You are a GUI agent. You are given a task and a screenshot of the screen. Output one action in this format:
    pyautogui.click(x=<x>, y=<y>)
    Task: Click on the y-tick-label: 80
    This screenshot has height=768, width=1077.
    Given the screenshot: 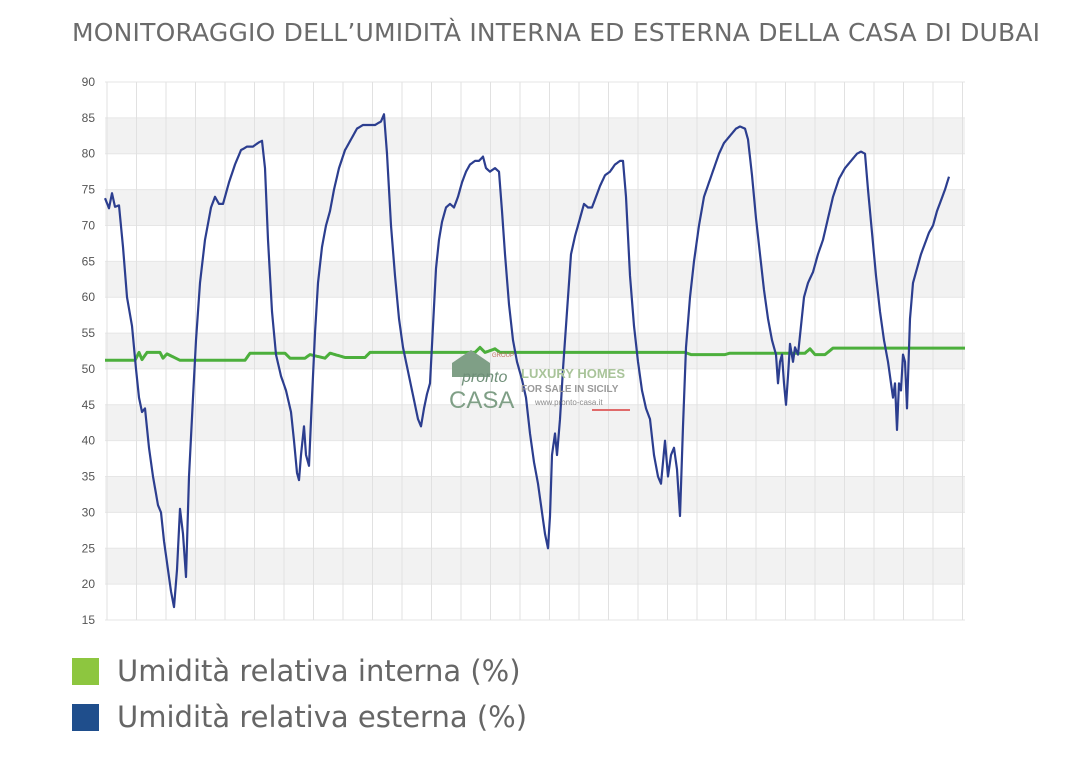 What is the action you would take?
    pyautogui.click(x=89, y=154)
    